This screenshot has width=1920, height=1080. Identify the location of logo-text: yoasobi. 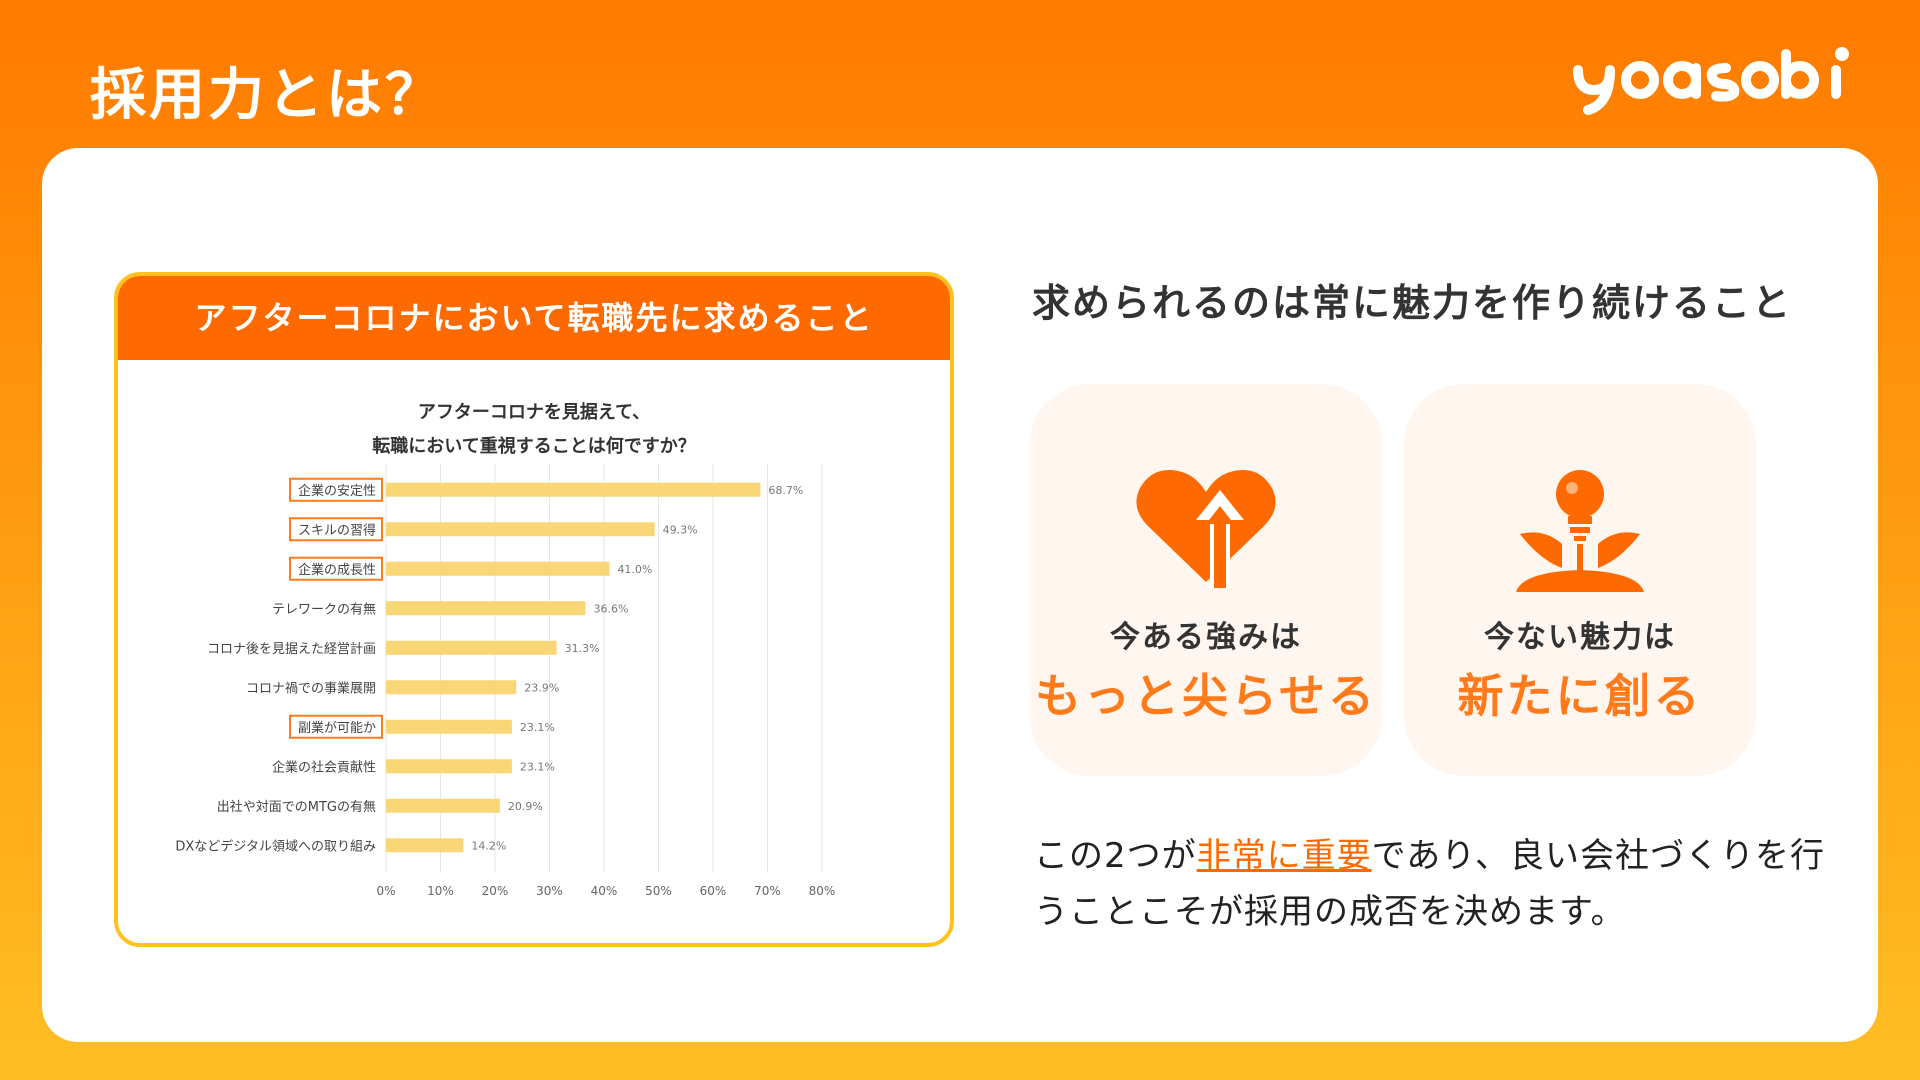
(1714, 58).